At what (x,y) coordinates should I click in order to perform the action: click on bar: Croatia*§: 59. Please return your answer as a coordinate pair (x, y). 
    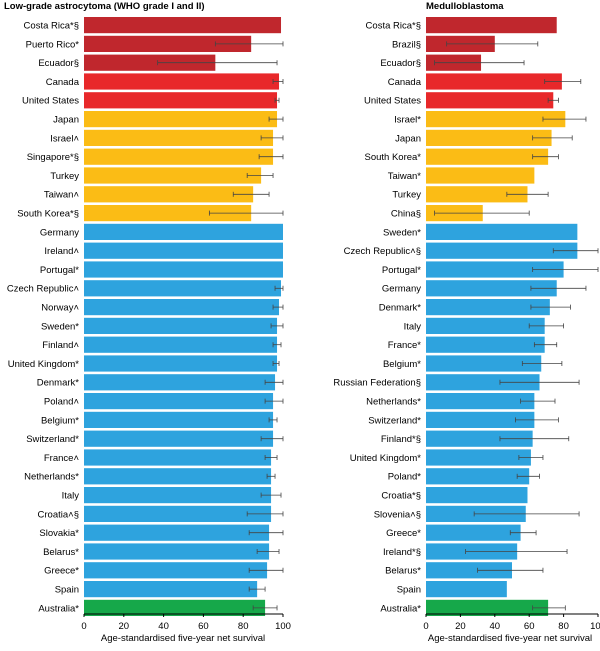
    Looking at the image, I should click on (477, 495).